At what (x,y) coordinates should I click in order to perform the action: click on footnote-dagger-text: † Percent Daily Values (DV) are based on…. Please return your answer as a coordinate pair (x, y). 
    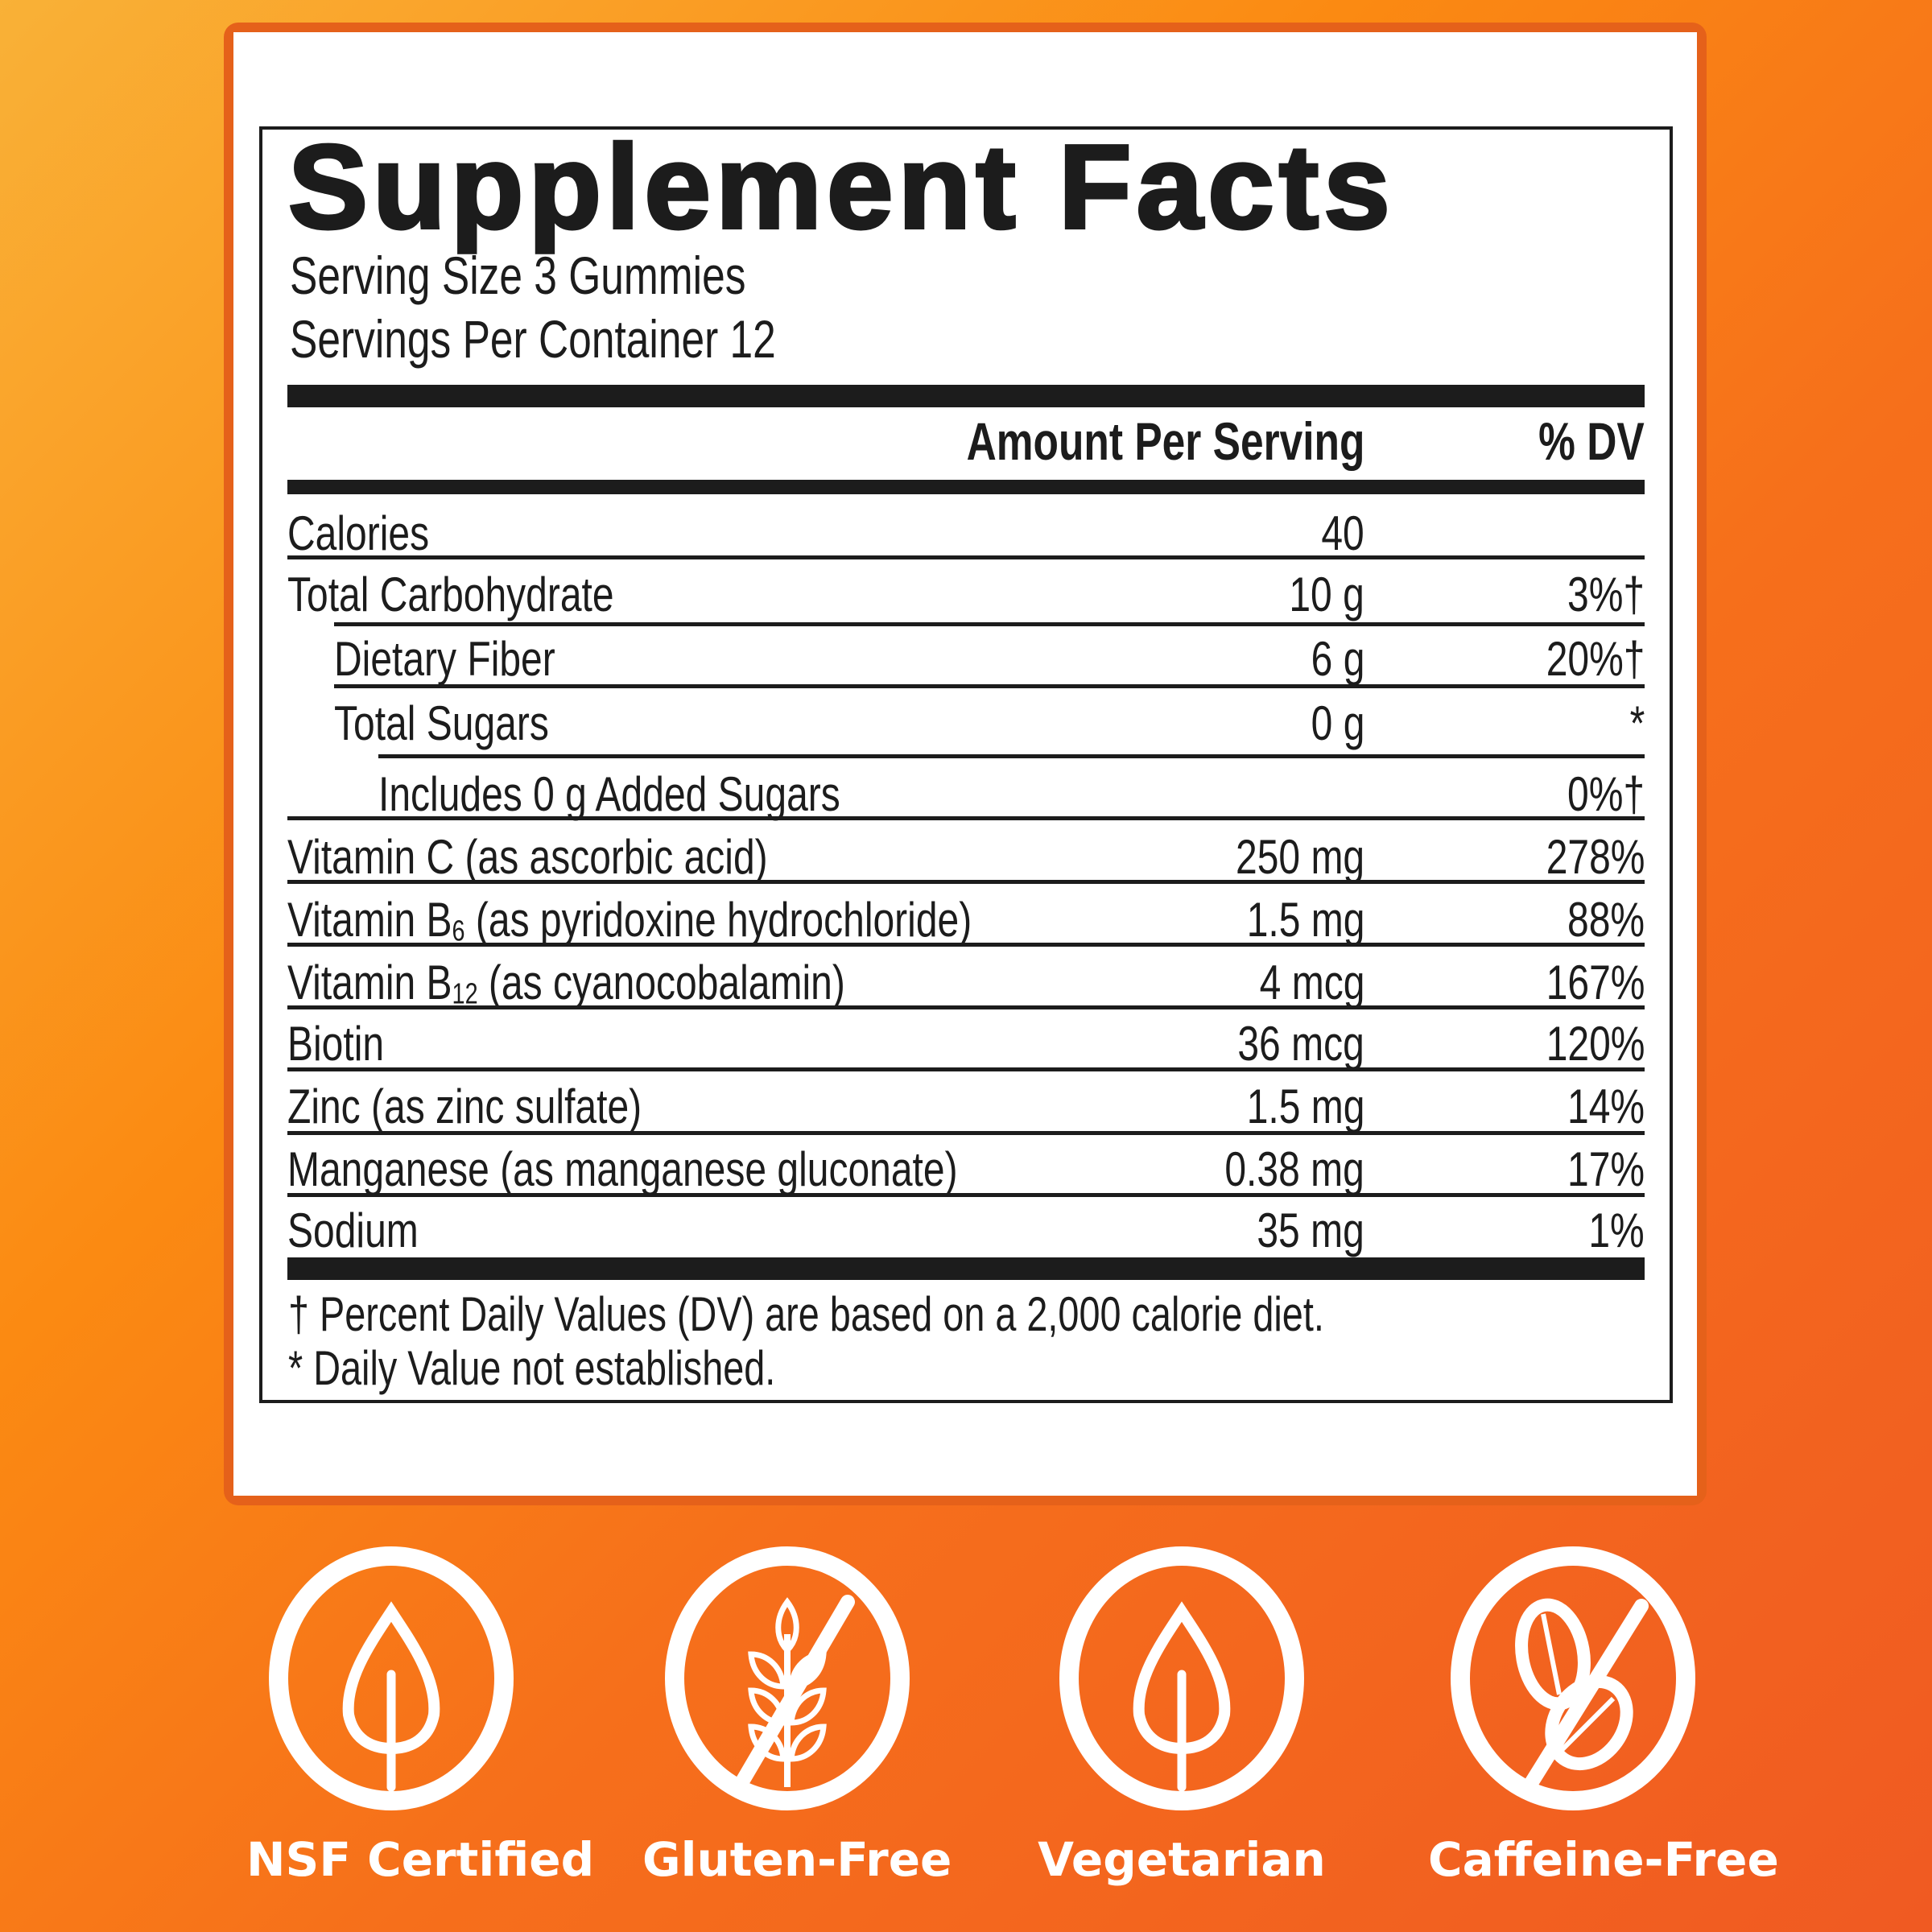
    Looking at the image, I should click on (806, 1314).